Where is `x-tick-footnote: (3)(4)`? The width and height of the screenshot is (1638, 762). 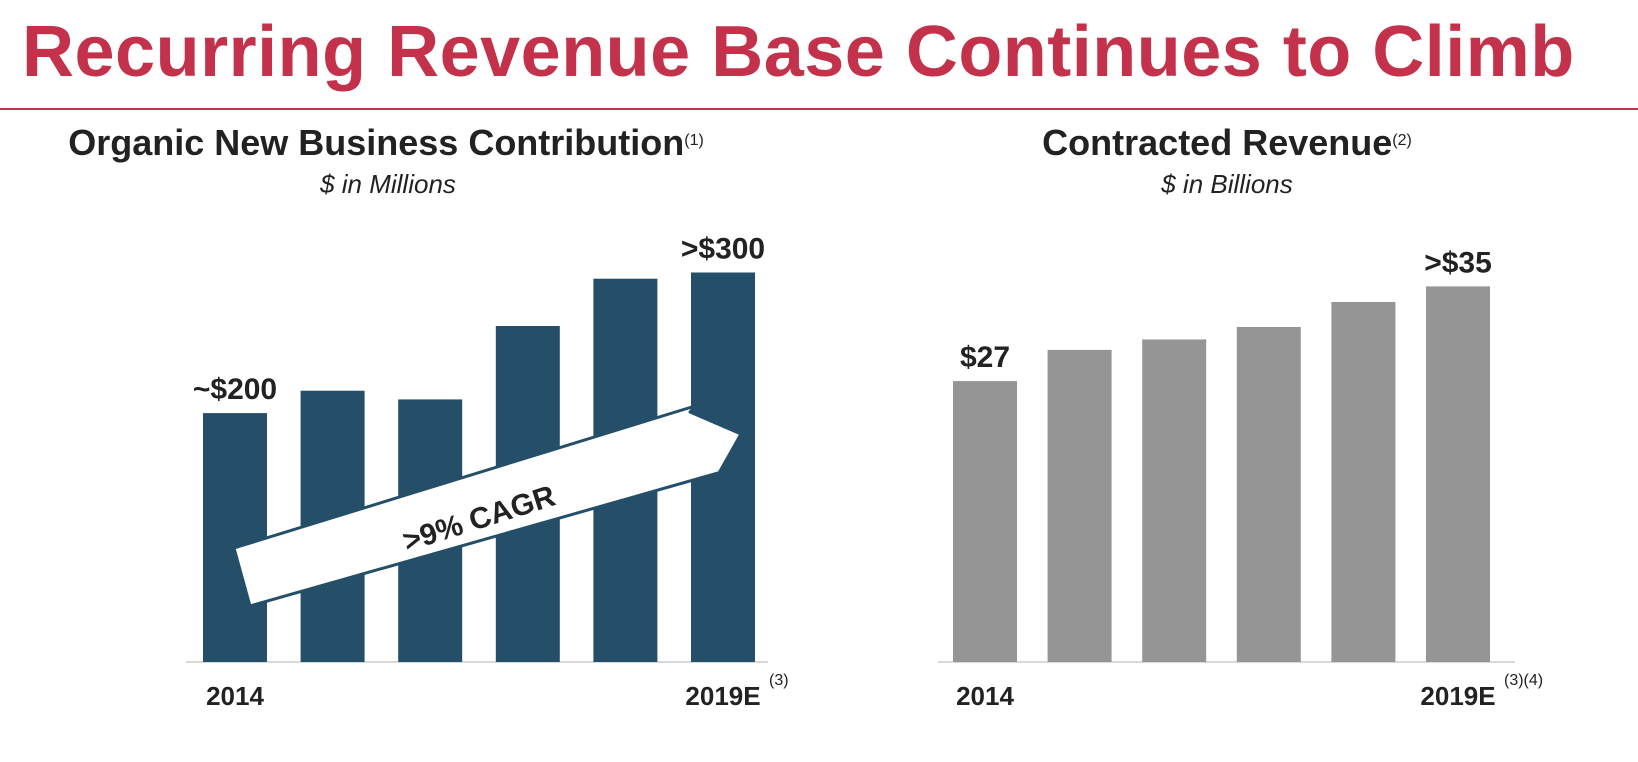
x-tick-footnote: (3)(4) is located at coordinates (1523, 680).